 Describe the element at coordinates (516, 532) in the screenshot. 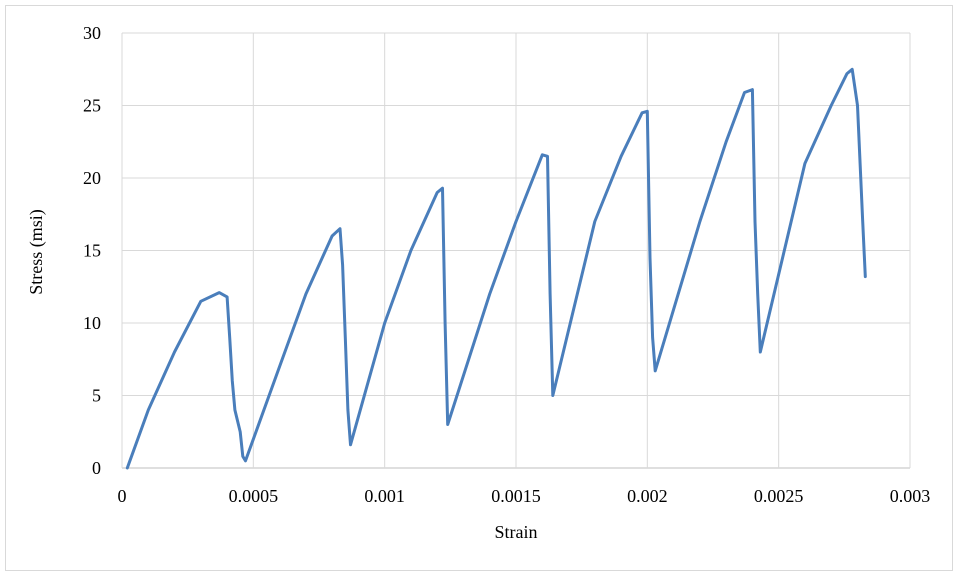

I see `x-axis-title: Strain` at that location.